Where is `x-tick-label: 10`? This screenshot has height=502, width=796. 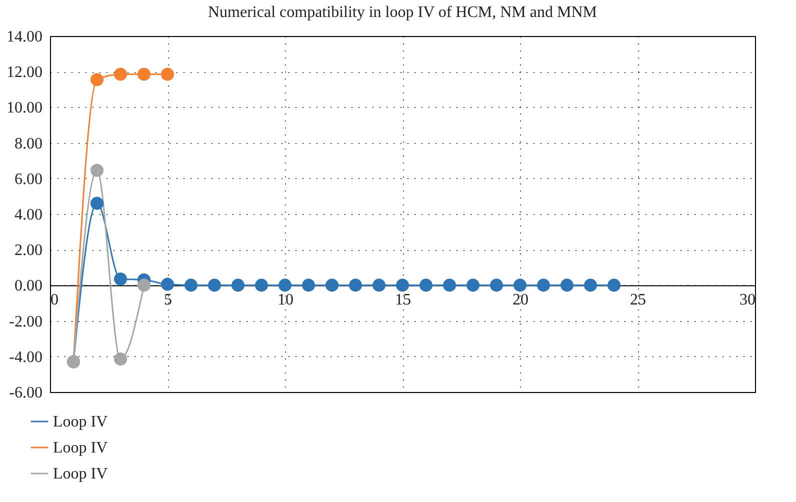
x-tick-label: 10 is located at coordinates (286, 300).